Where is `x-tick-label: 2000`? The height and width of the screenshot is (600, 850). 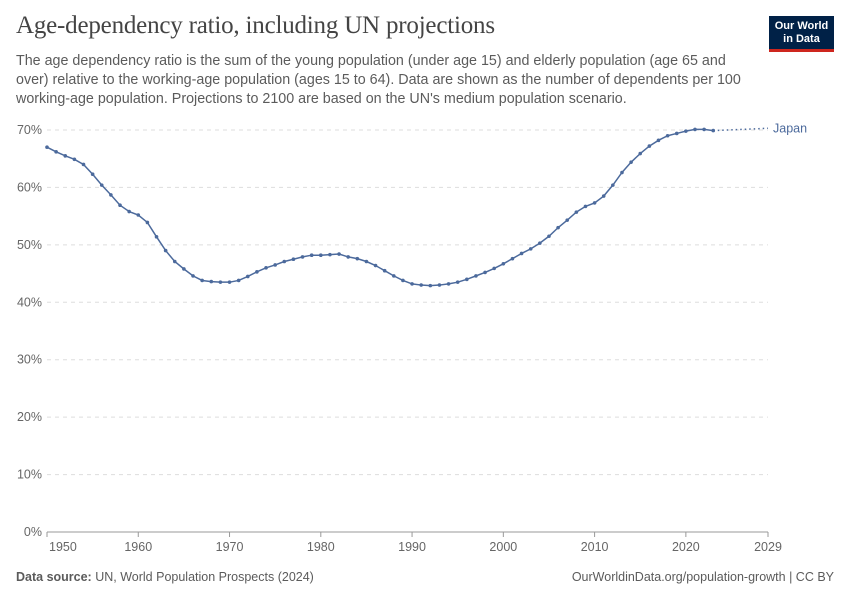
x-tick-label: 2000 is located at coordinates (503, 547).